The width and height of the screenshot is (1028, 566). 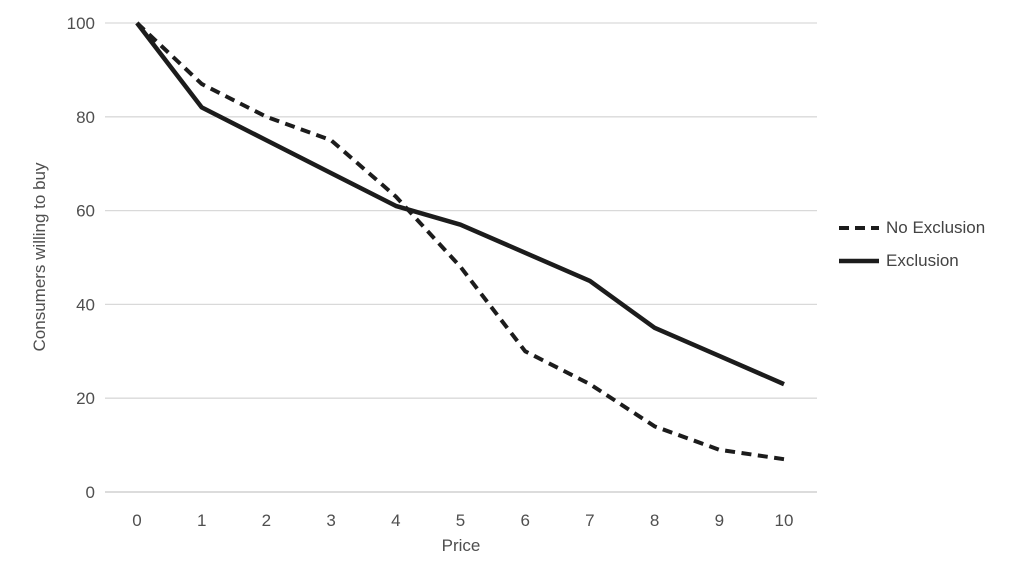 What do you see at coordinates (589, 520) in the screenshot?
I see `x-tick-label-7: 7` at bounding box center [589, 520].